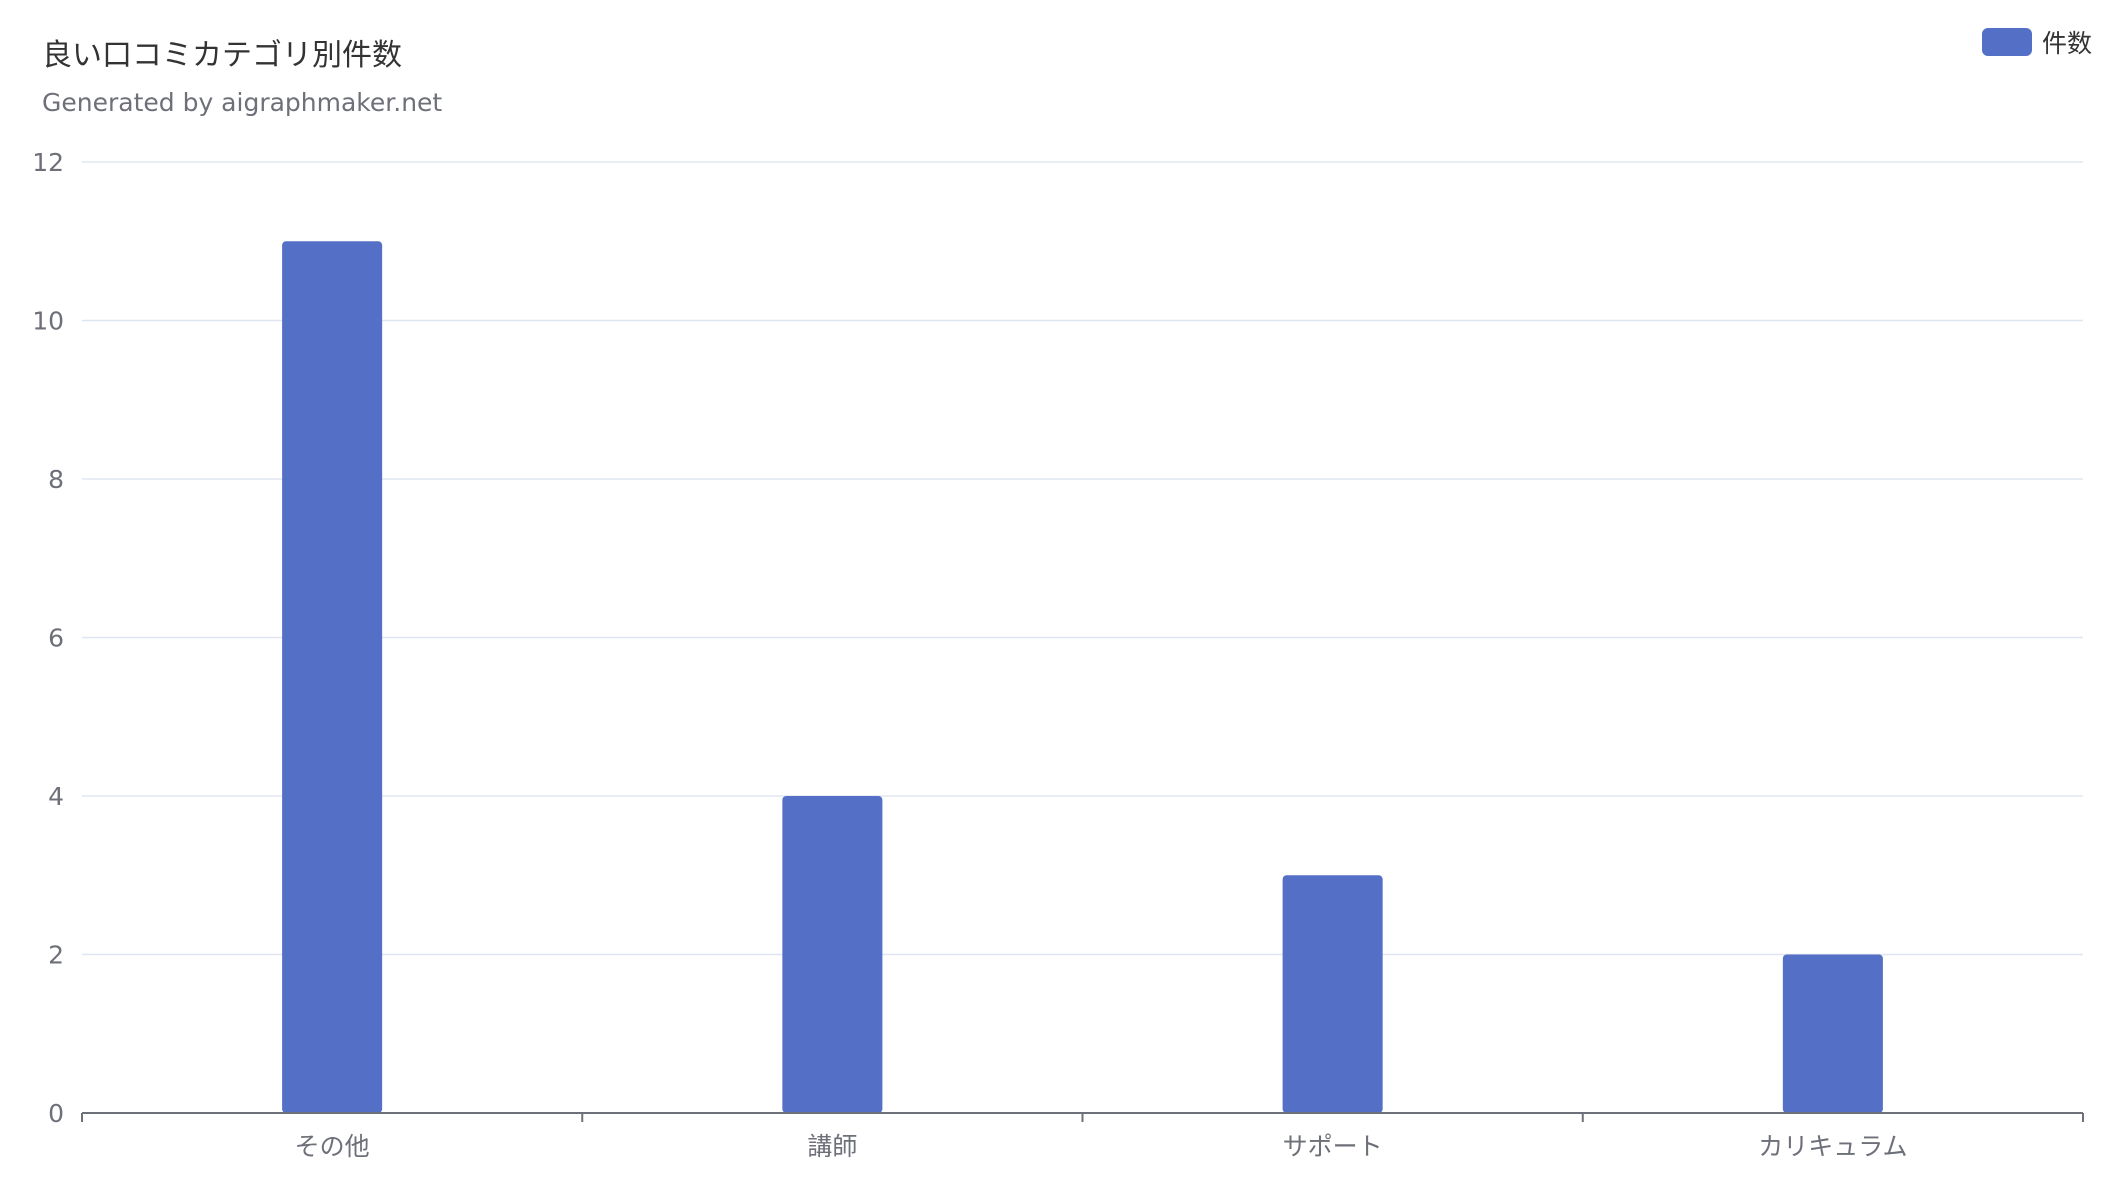  I want to click on x-tick-label: その他, so click(332, 1146).